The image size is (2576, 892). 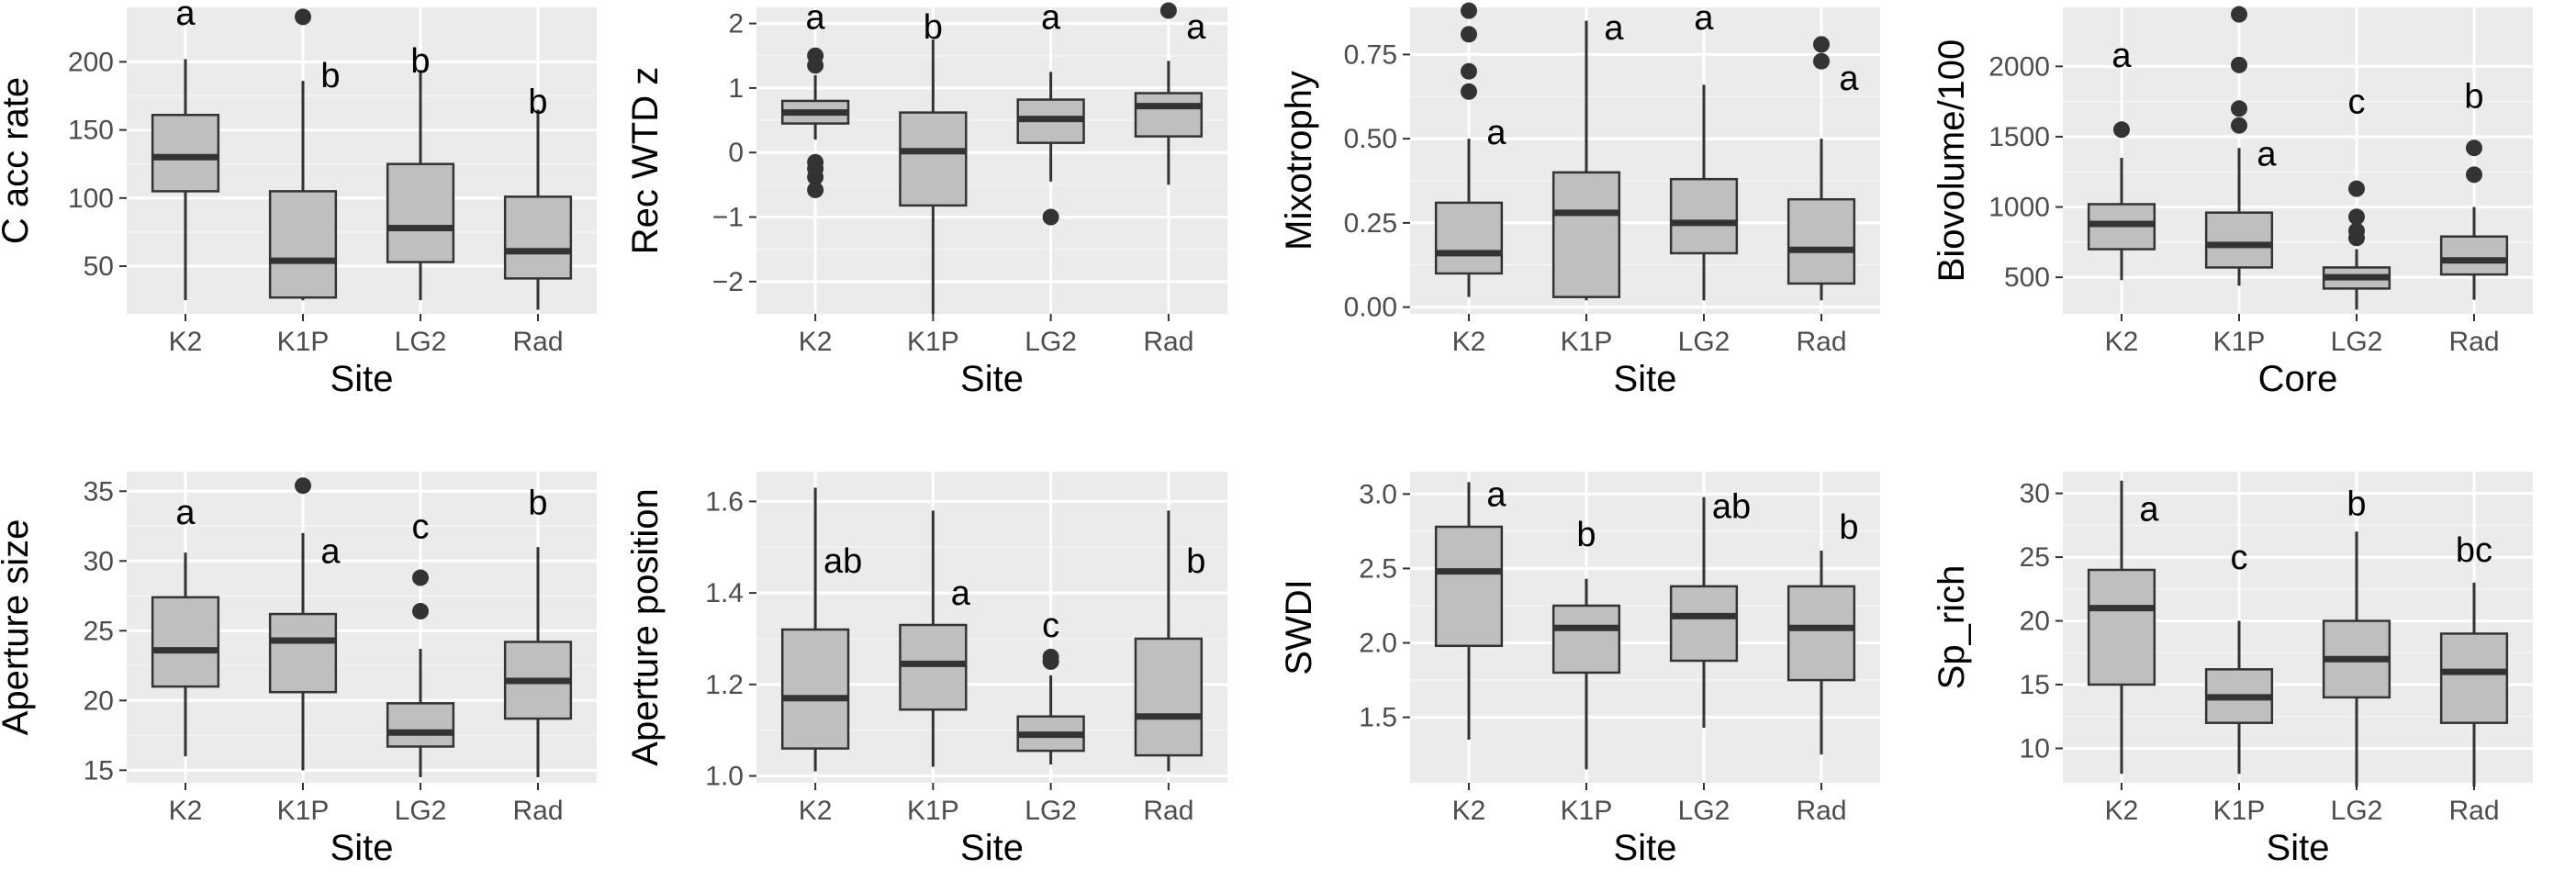 What do you see at coordinates (728, 218) in the screenshot?
I see `y-tick-label: −1` at bounding box center [728, 218].